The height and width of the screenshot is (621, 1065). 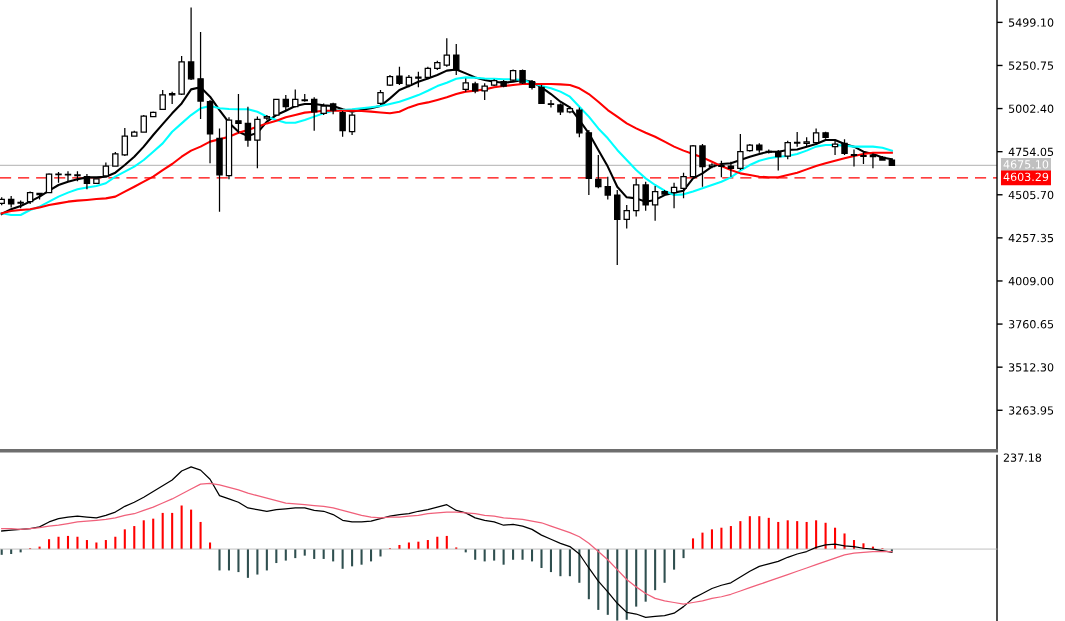 What do you see at coordinates (1026, 164) in the screenshot?
I see `ref-line-label: 4675.10` at bounding box center [1026, 164].